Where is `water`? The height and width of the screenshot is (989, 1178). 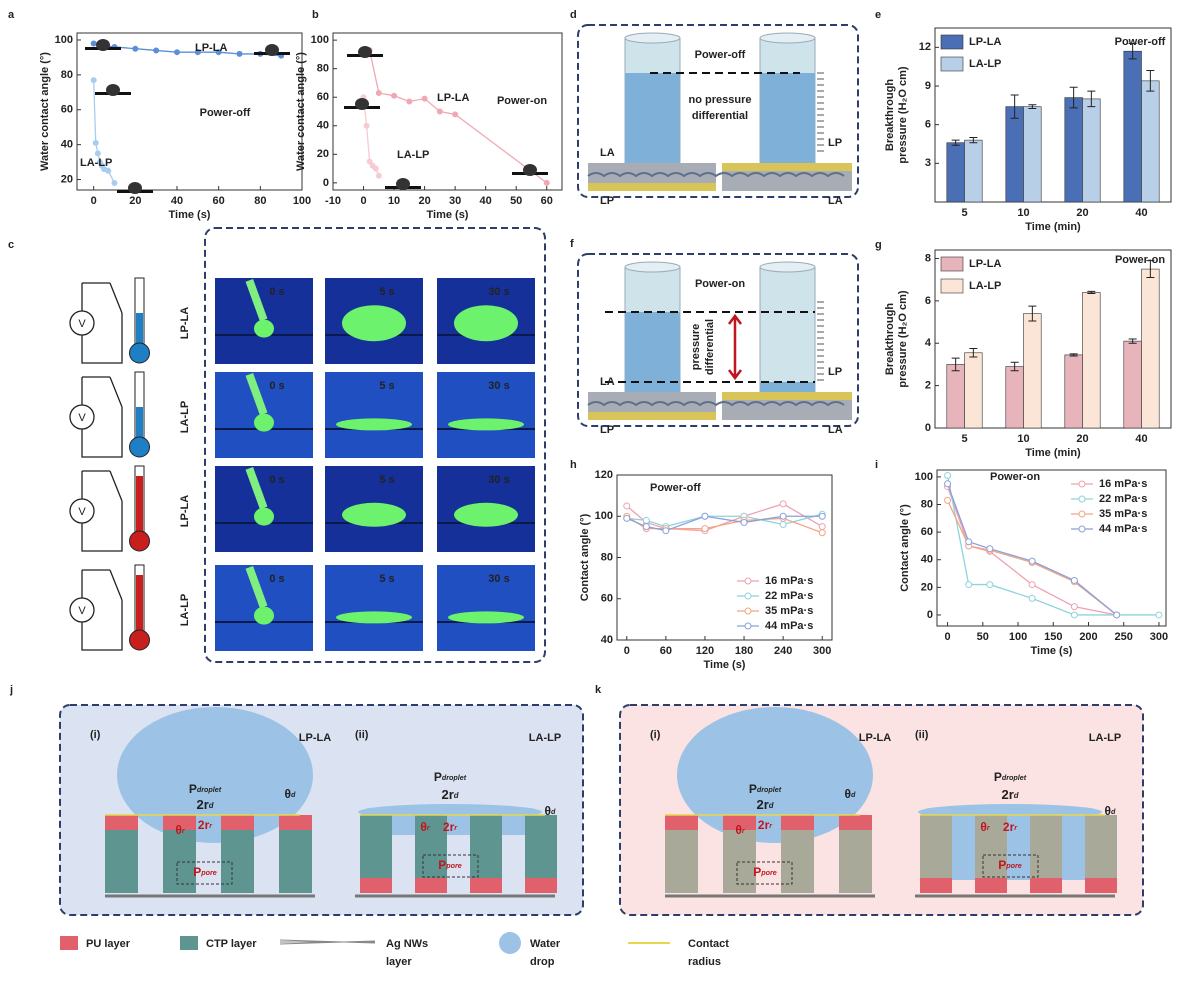
water is located at coordinates (787, 120).